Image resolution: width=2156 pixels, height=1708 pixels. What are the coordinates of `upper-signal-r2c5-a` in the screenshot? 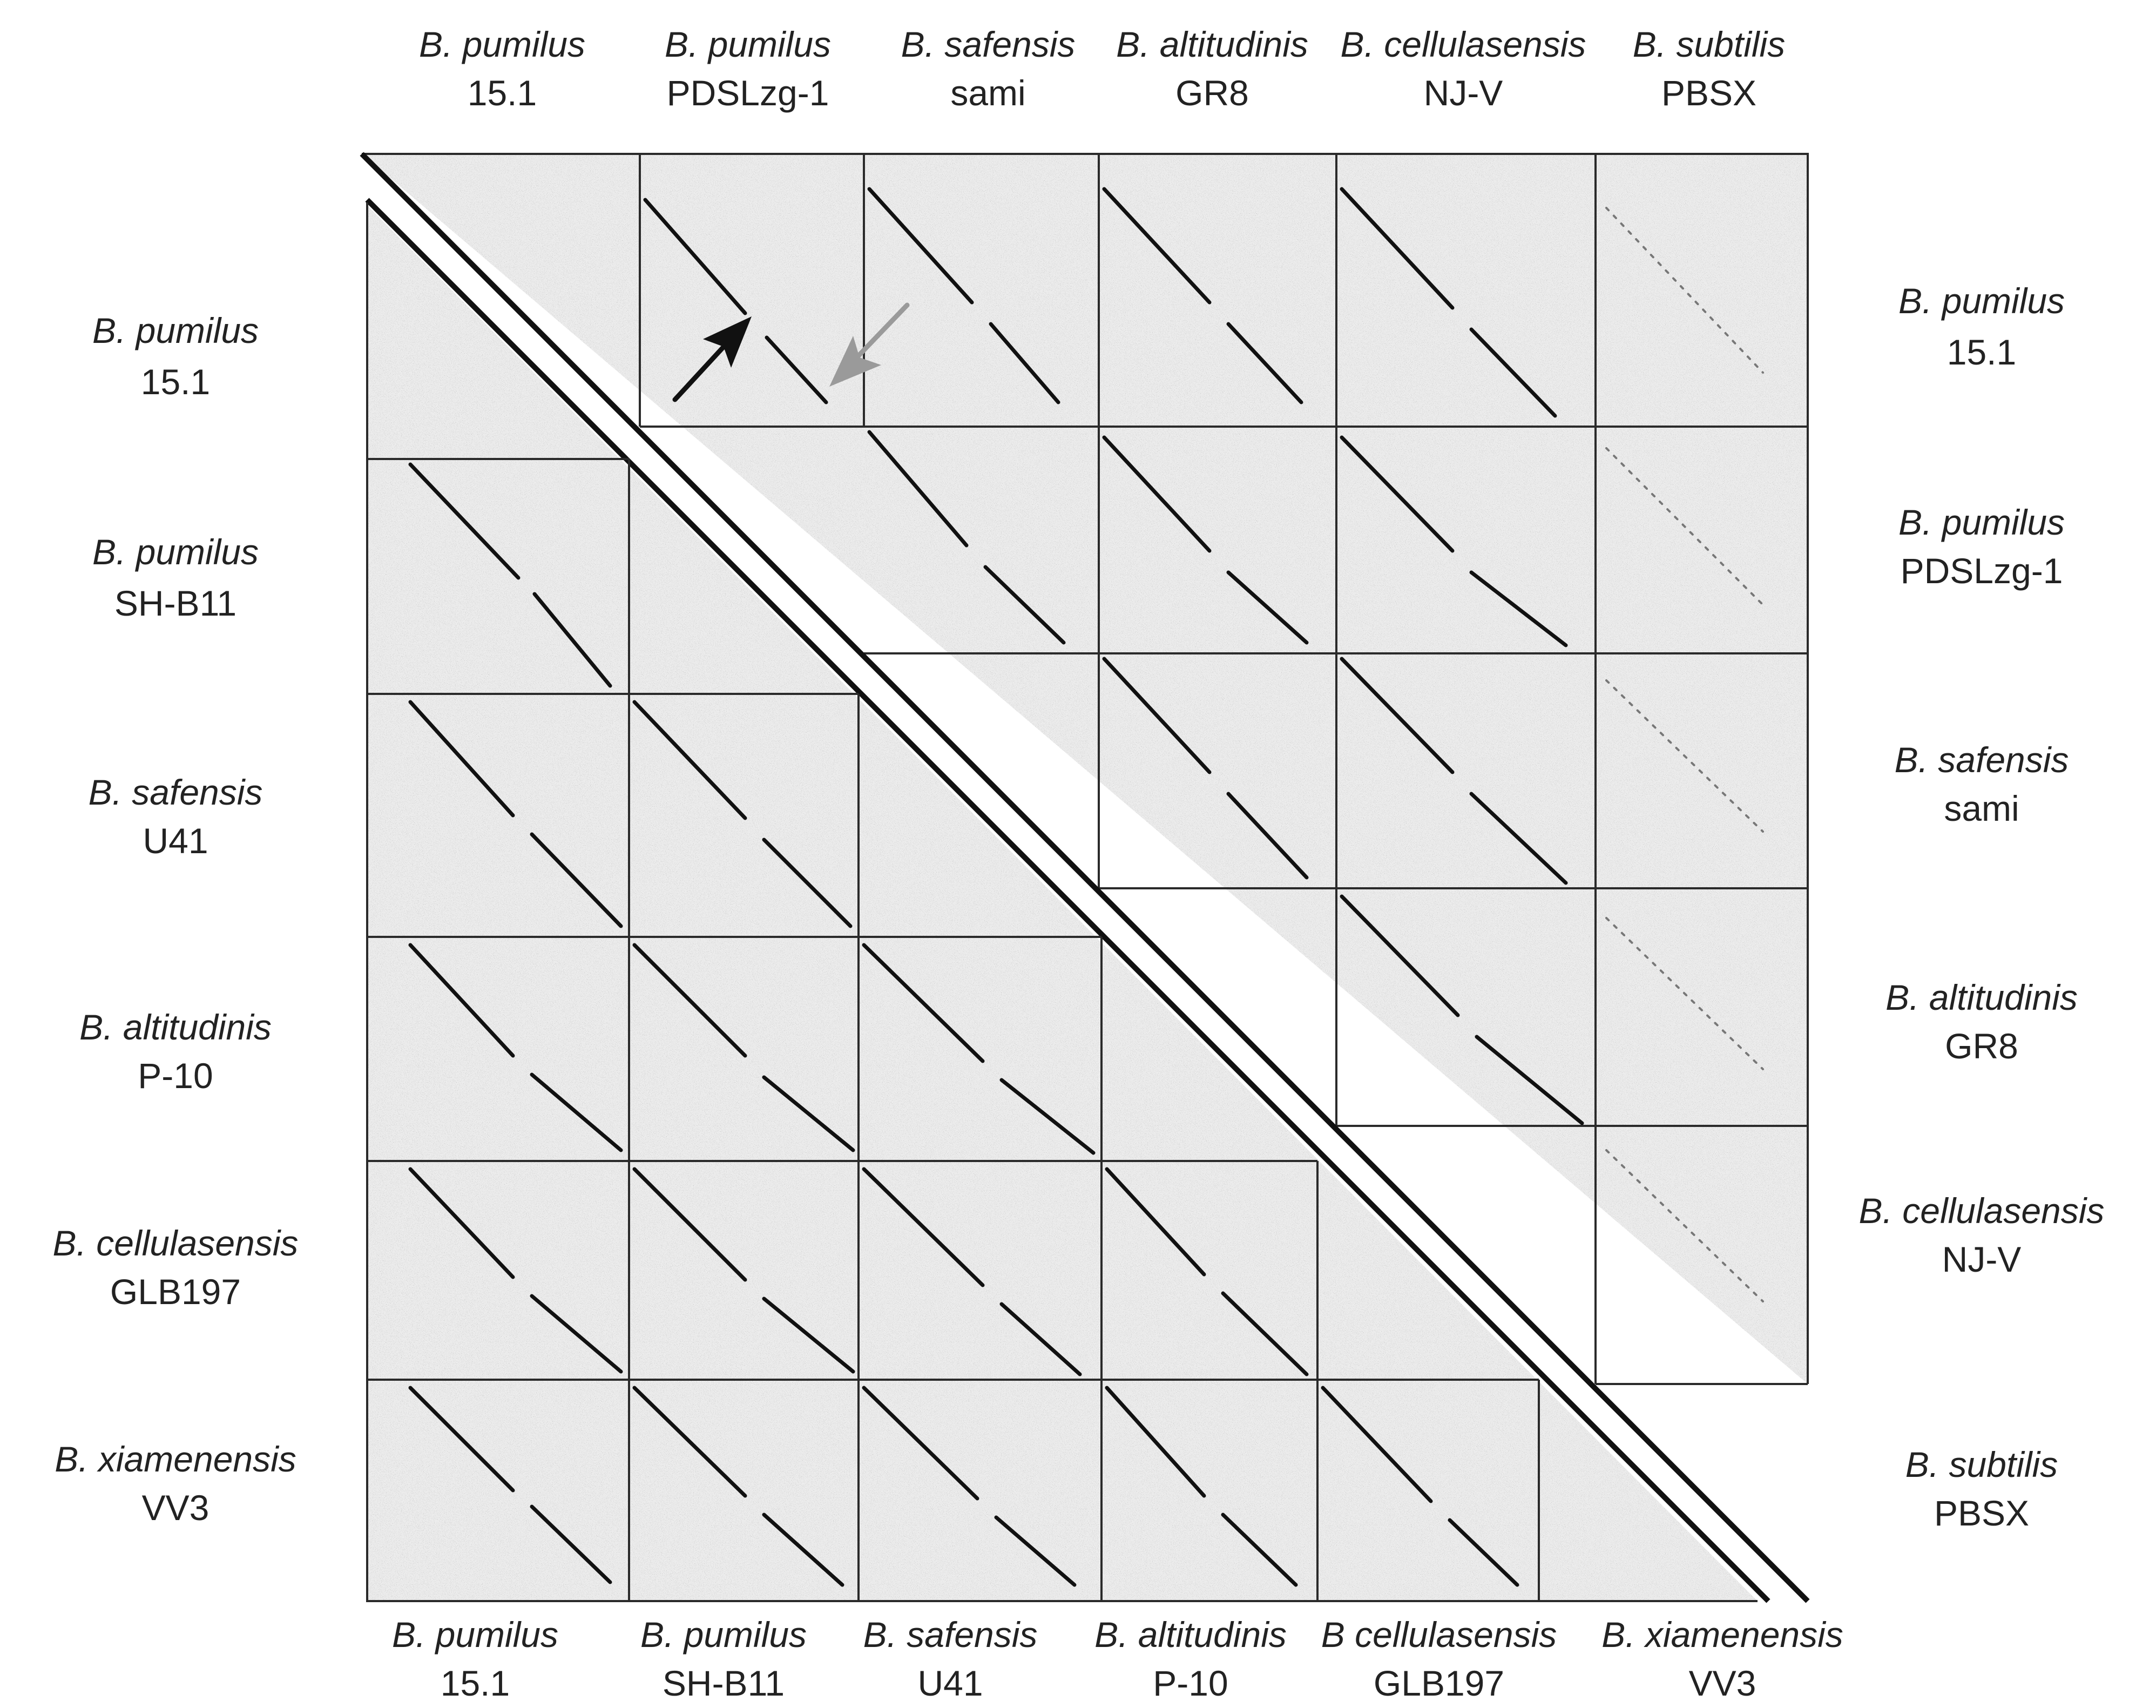 It's located at (1397, 494).